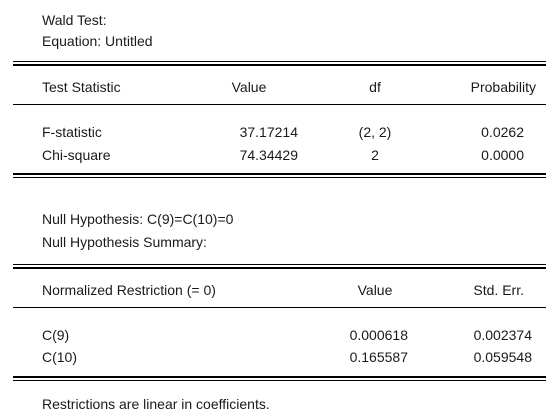 The height and width of the screenshot is (420, 560). I want to click on restriction-table-bottom-rule-thick, so click(279, 377).